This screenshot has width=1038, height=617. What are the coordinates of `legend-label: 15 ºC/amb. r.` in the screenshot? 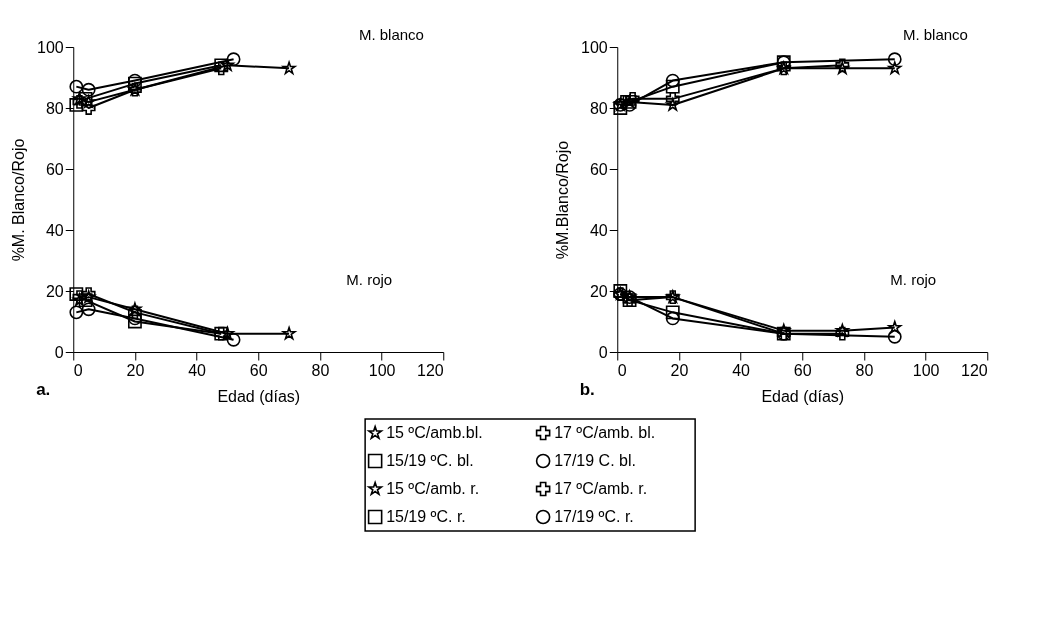 It's located at (433, 488).